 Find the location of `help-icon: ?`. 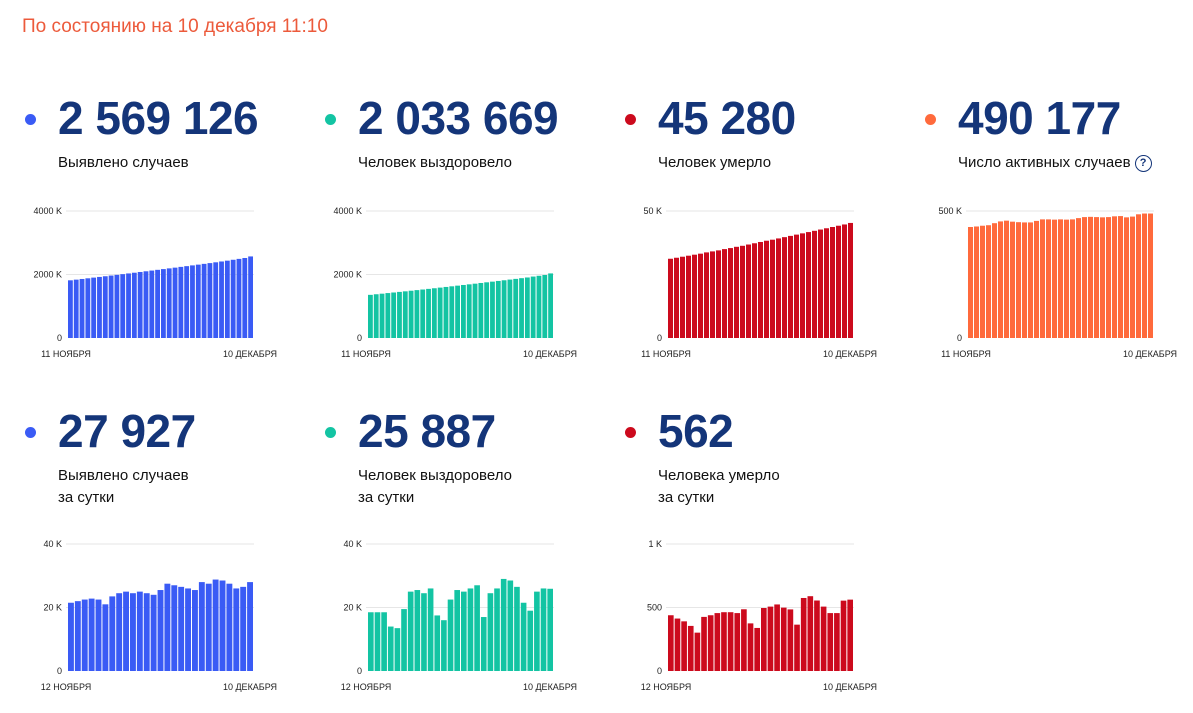

help-icon: ? is located at coordinates (1143, 163).